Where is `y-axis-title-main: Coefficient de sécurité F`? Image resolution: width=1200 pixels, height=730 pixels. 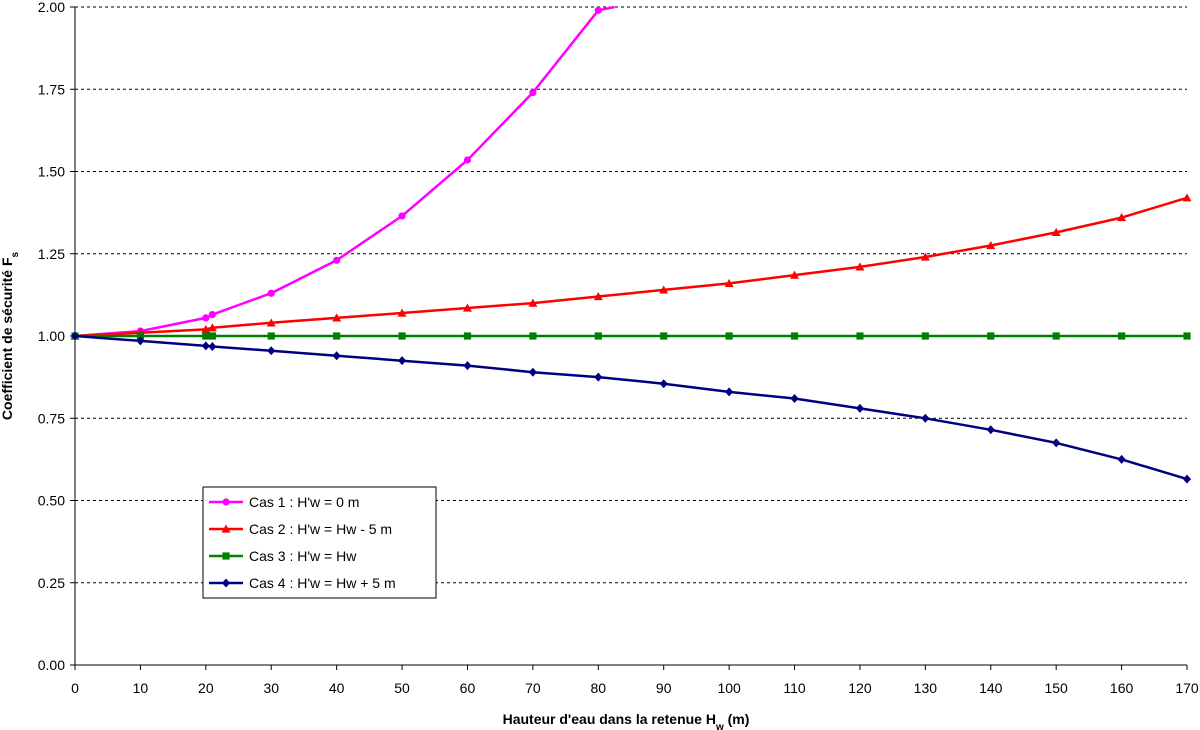
y-axis-title-main: Coefficient de sécurité F is located at coordinates (7, 338).